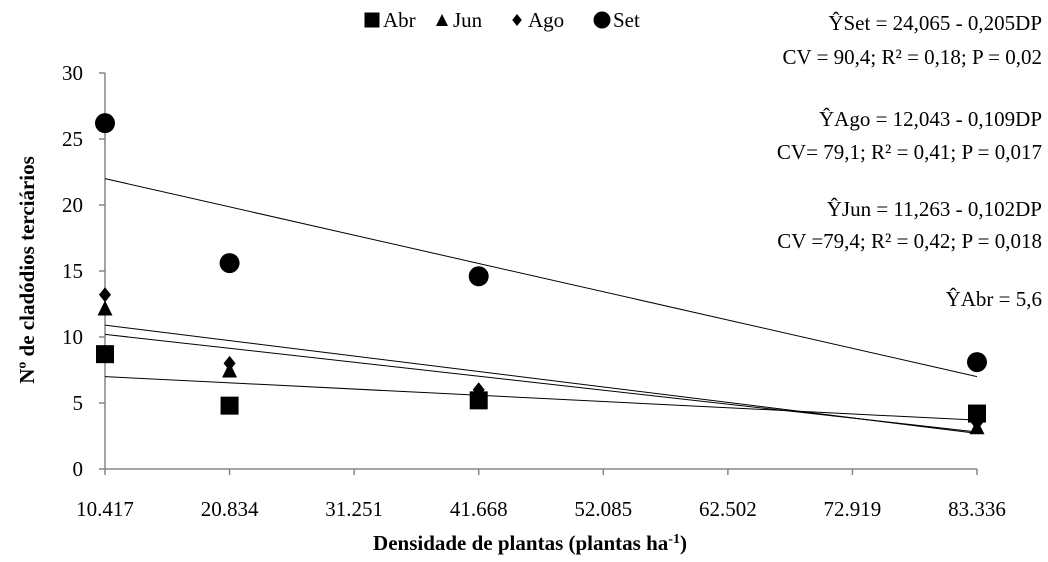  Describe the element at coordinates (354, 509) in the screenshot. I see `x-tick-label: 31.251` at that location.